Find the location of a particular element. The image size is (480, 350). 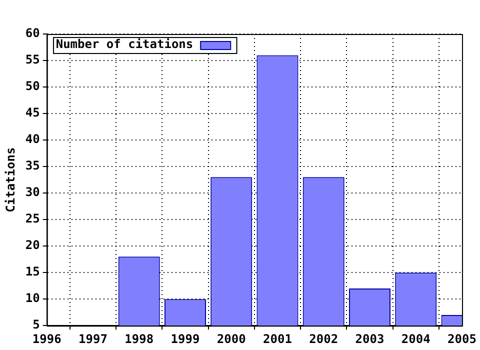

x-tick-label: 2004 is located at coordinates (415, 339).